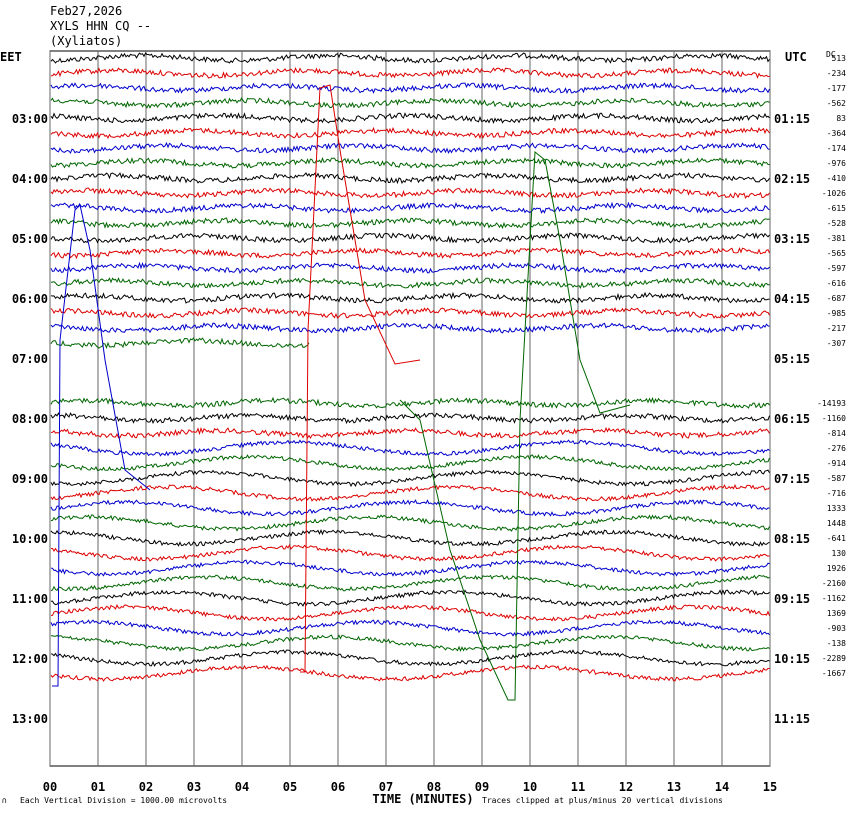  Describe the element at coordinates (836, 298) in the screenshot. I see `dc-offset-label: -687` at that location.